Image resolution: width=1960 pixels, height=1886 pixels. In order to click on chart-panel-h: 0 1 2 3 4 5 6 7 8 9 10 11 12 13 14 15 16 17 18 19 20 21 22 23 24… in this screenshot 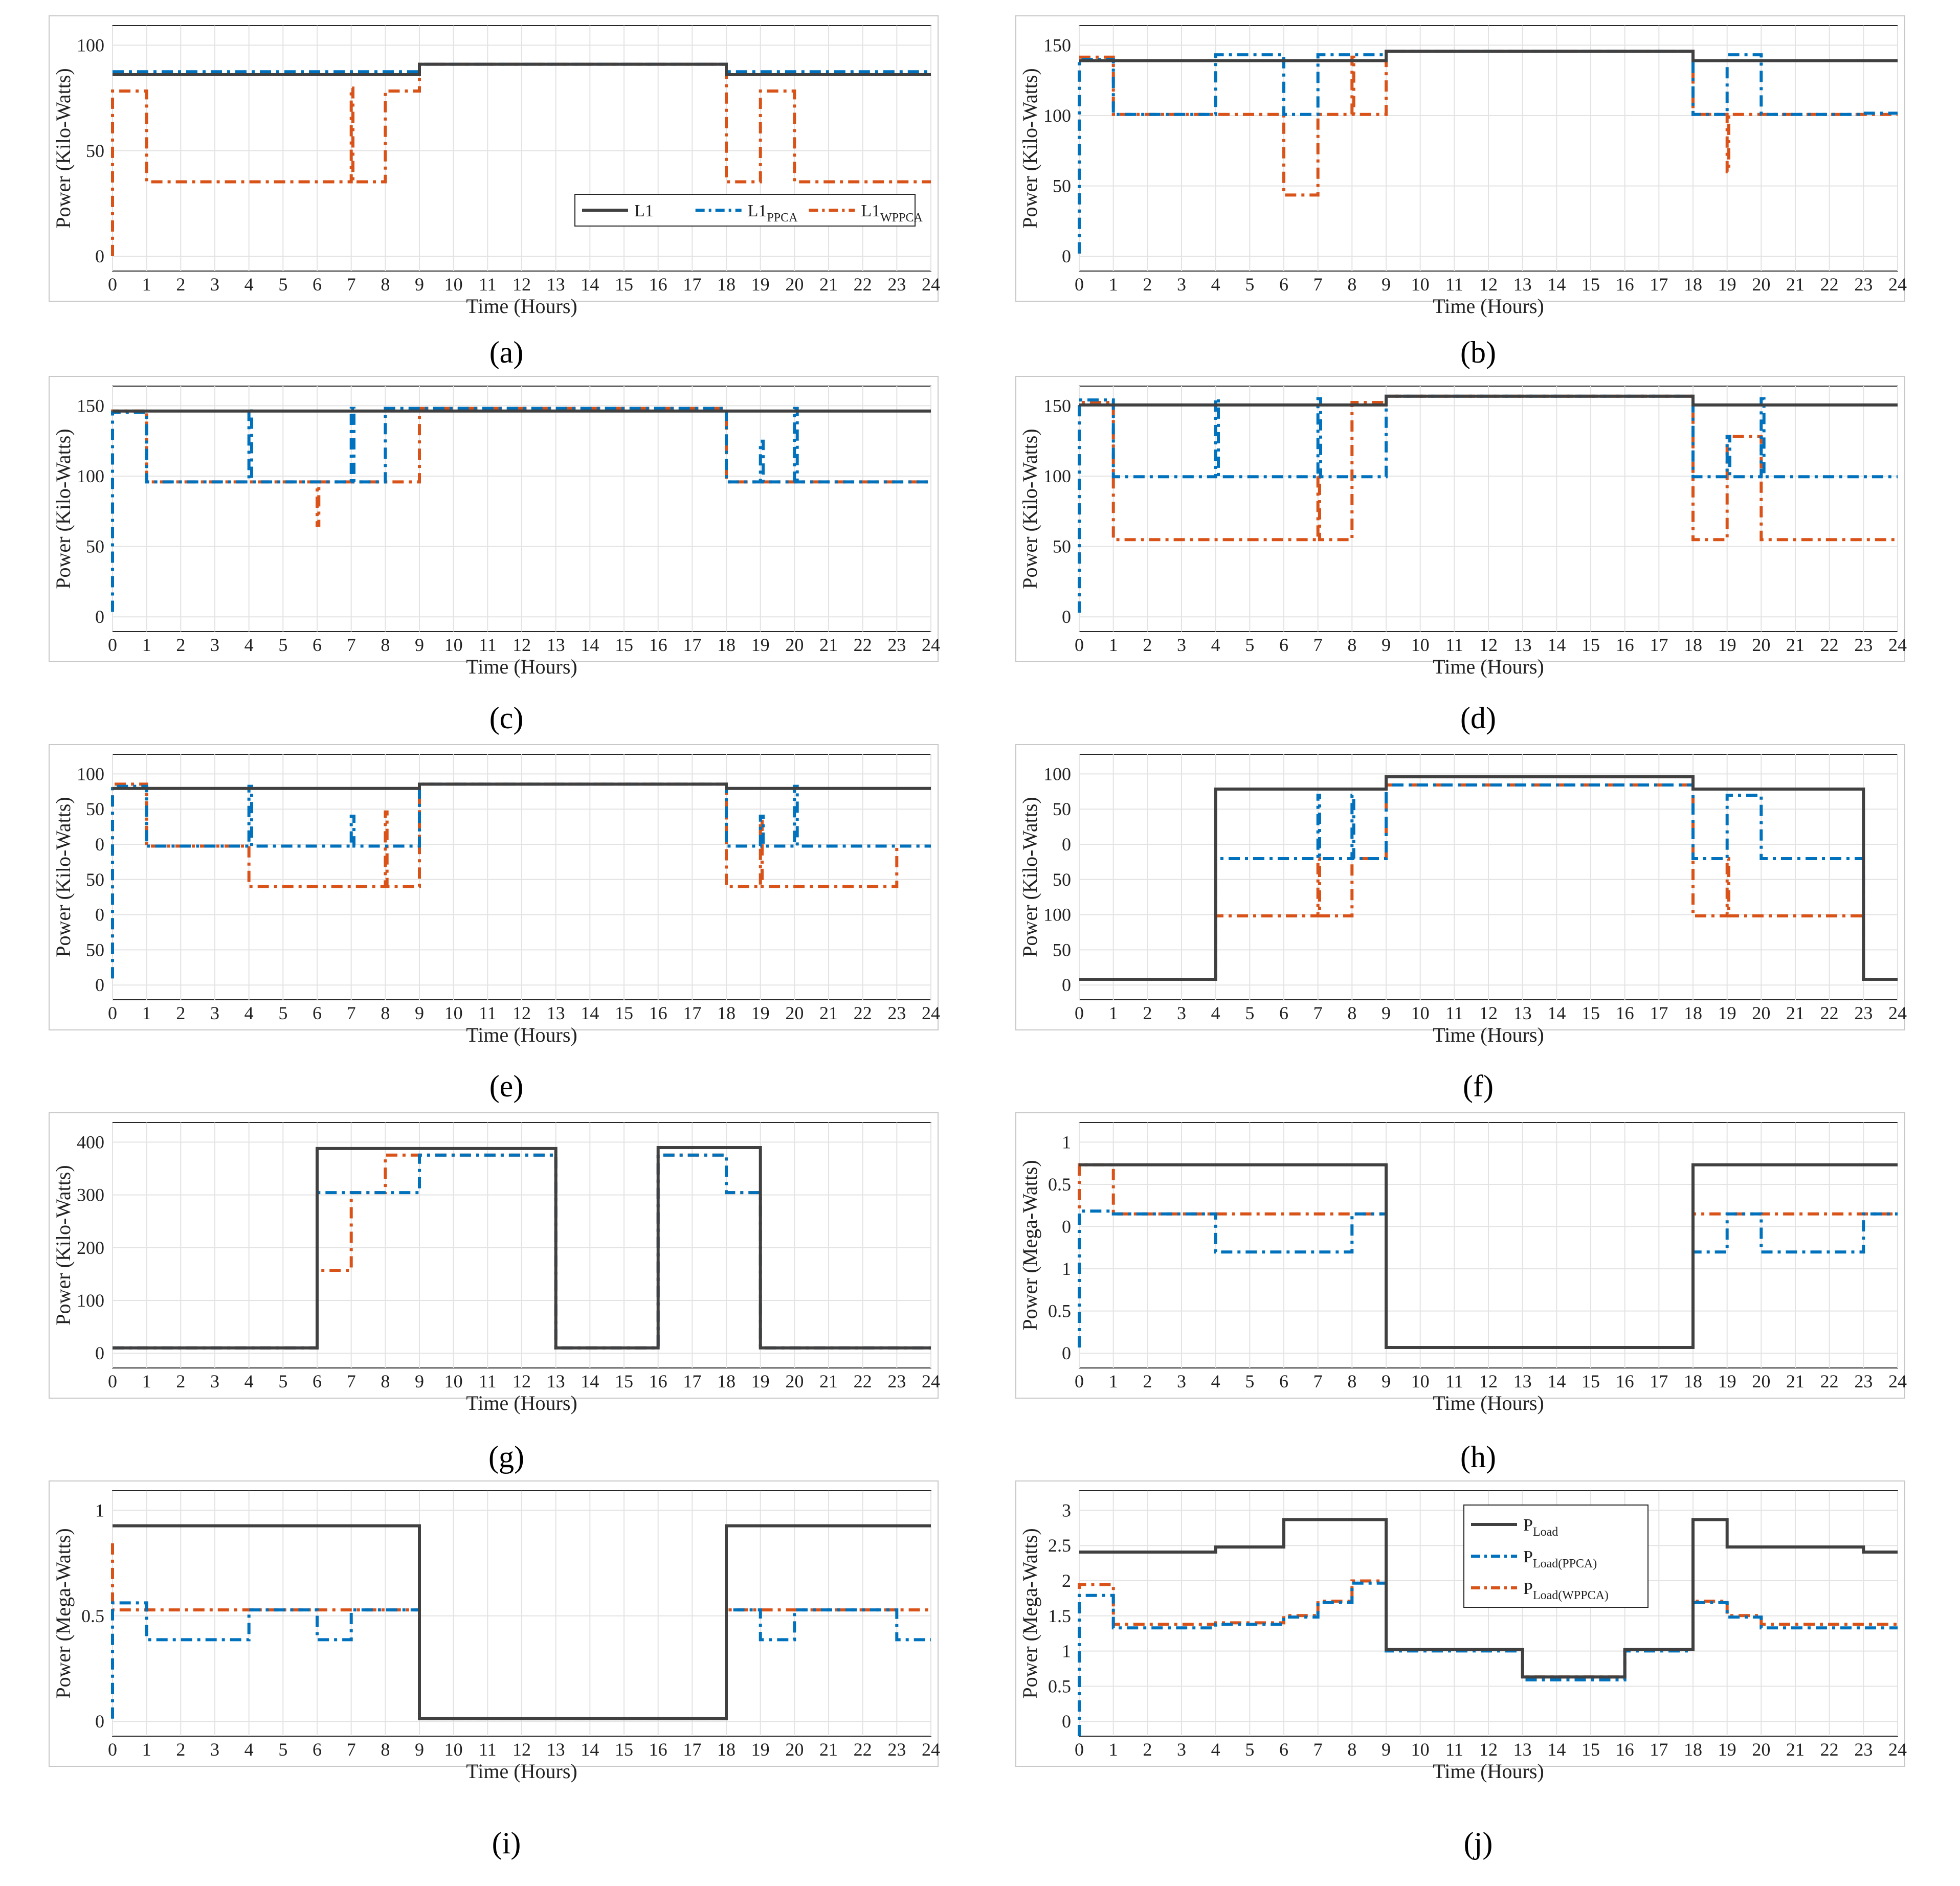, I will do `click(1461, 1263)`.